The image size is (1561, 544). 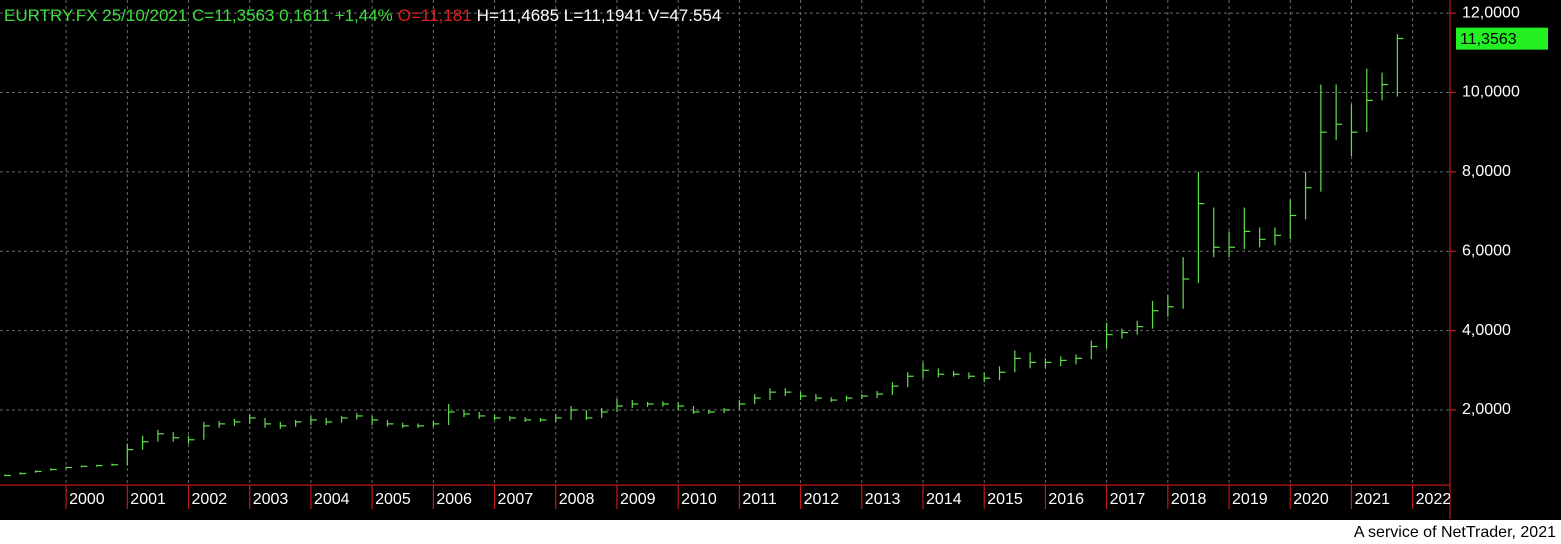 What do you see at coordinates (87, 499) in the screenshot?
I see `x-tick-label: 2000` at bounding box center [87, 499].